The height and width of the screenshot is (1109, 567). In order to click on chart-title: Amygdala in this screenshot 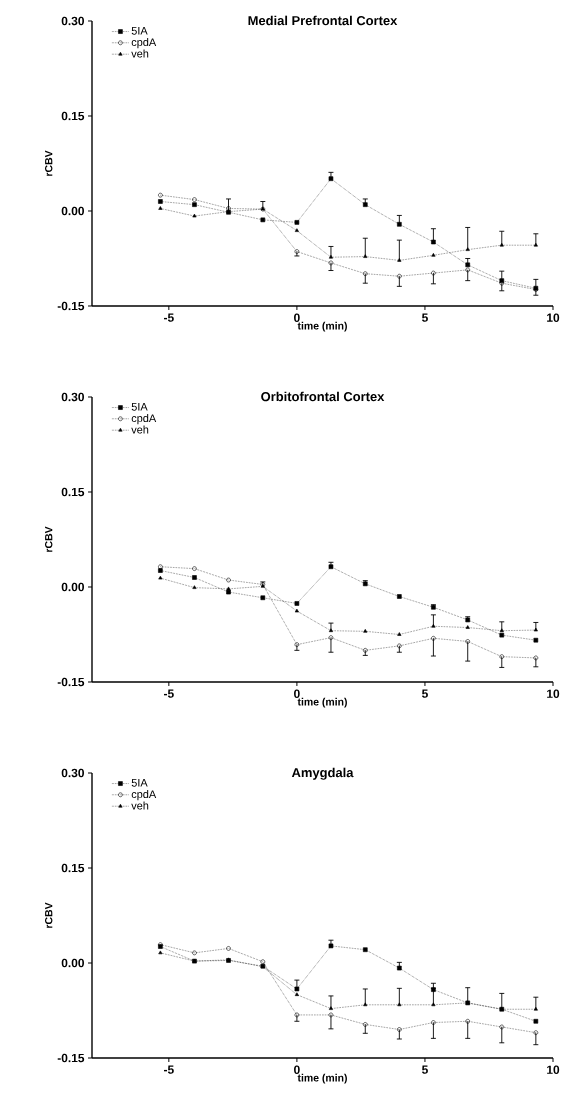, I will do `click(322, 773)`.